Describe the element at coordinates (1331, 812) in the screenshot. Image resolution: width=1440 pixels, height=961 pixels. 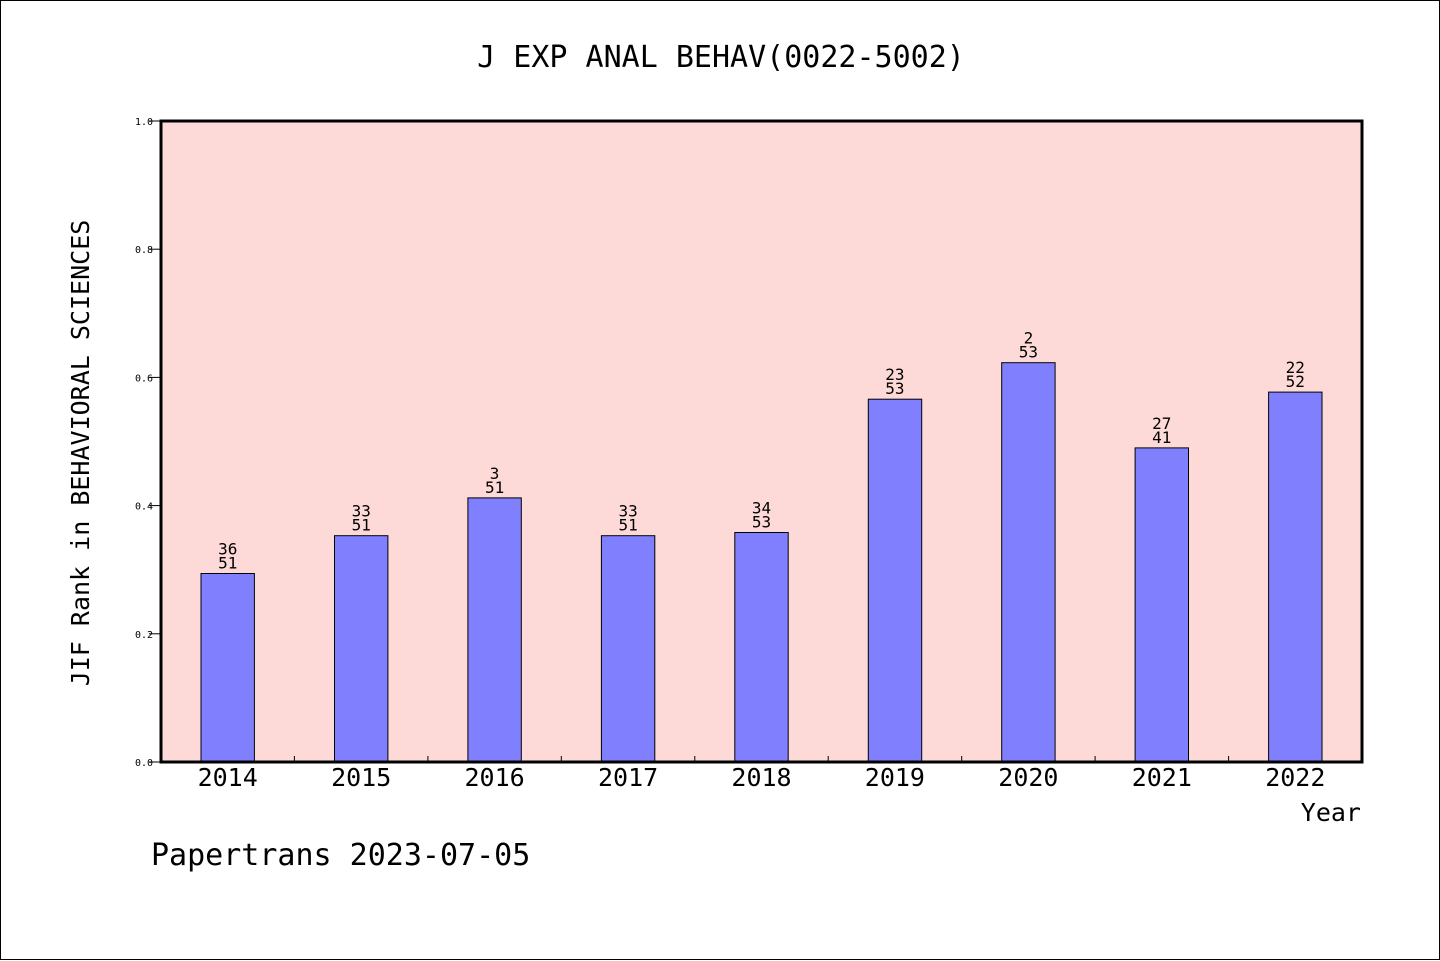
I see `x-axis-label: Year` at that location.